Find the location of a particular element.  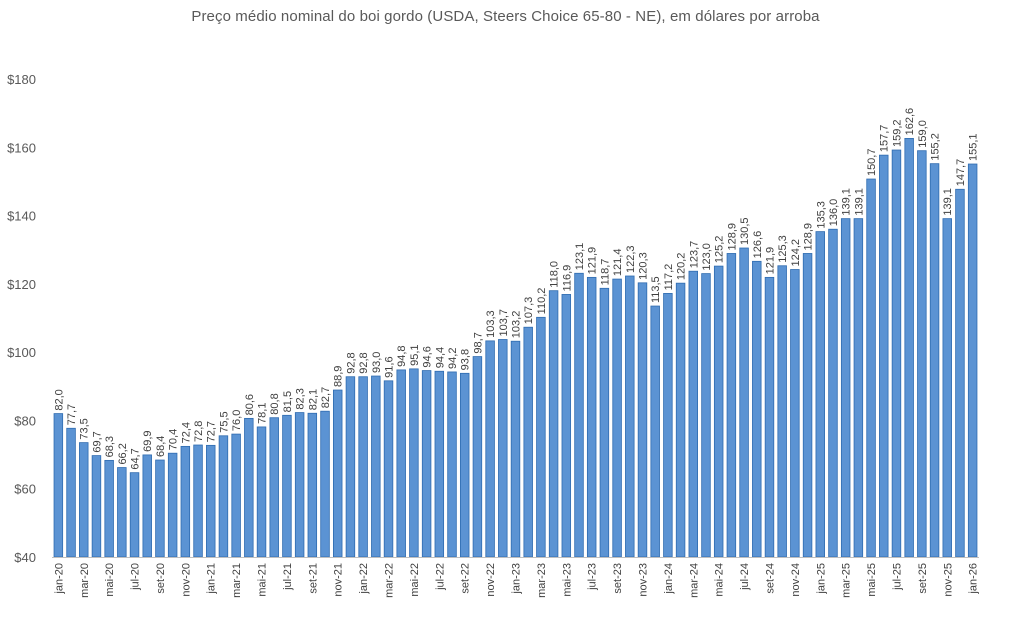

x-tick-label: mai-23 is located at coordinates (567, 580).